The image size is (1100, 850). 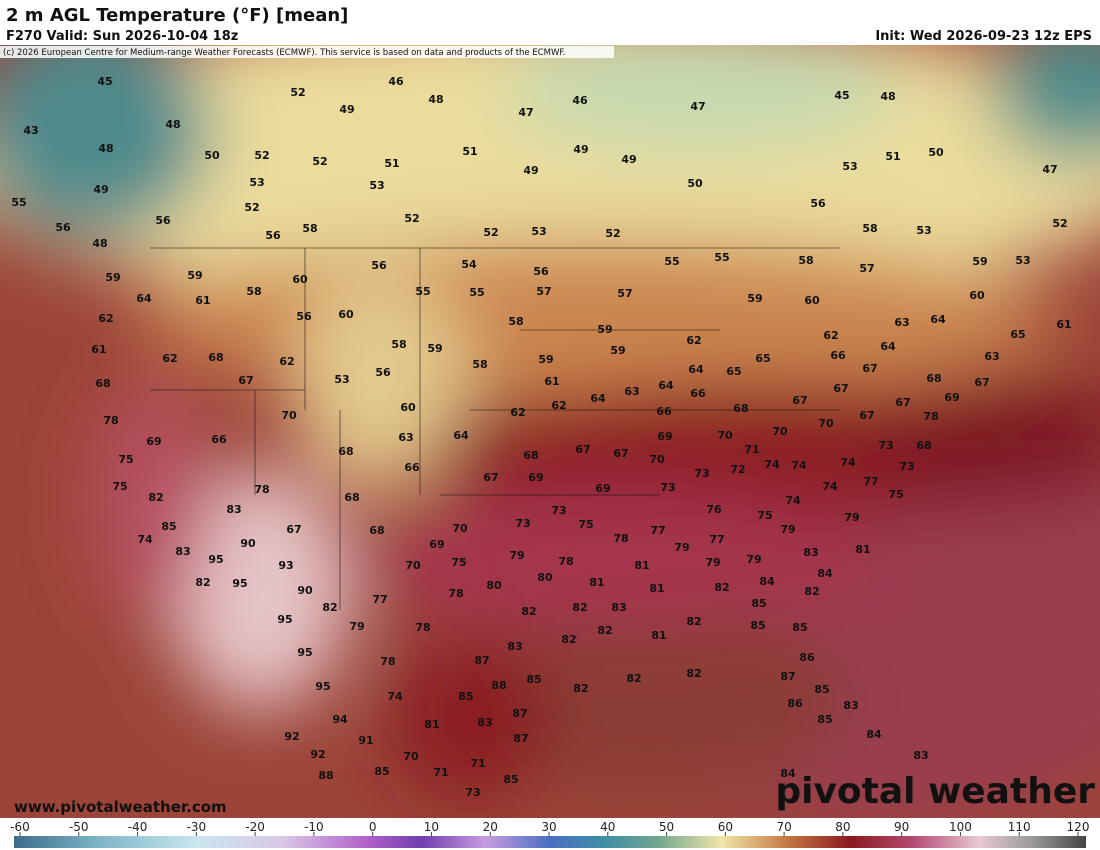 What do you see at coordinates (138, 827) in the screenshot?
I see `colorbar-tick-label: -40` at bounding box center [138, 827].